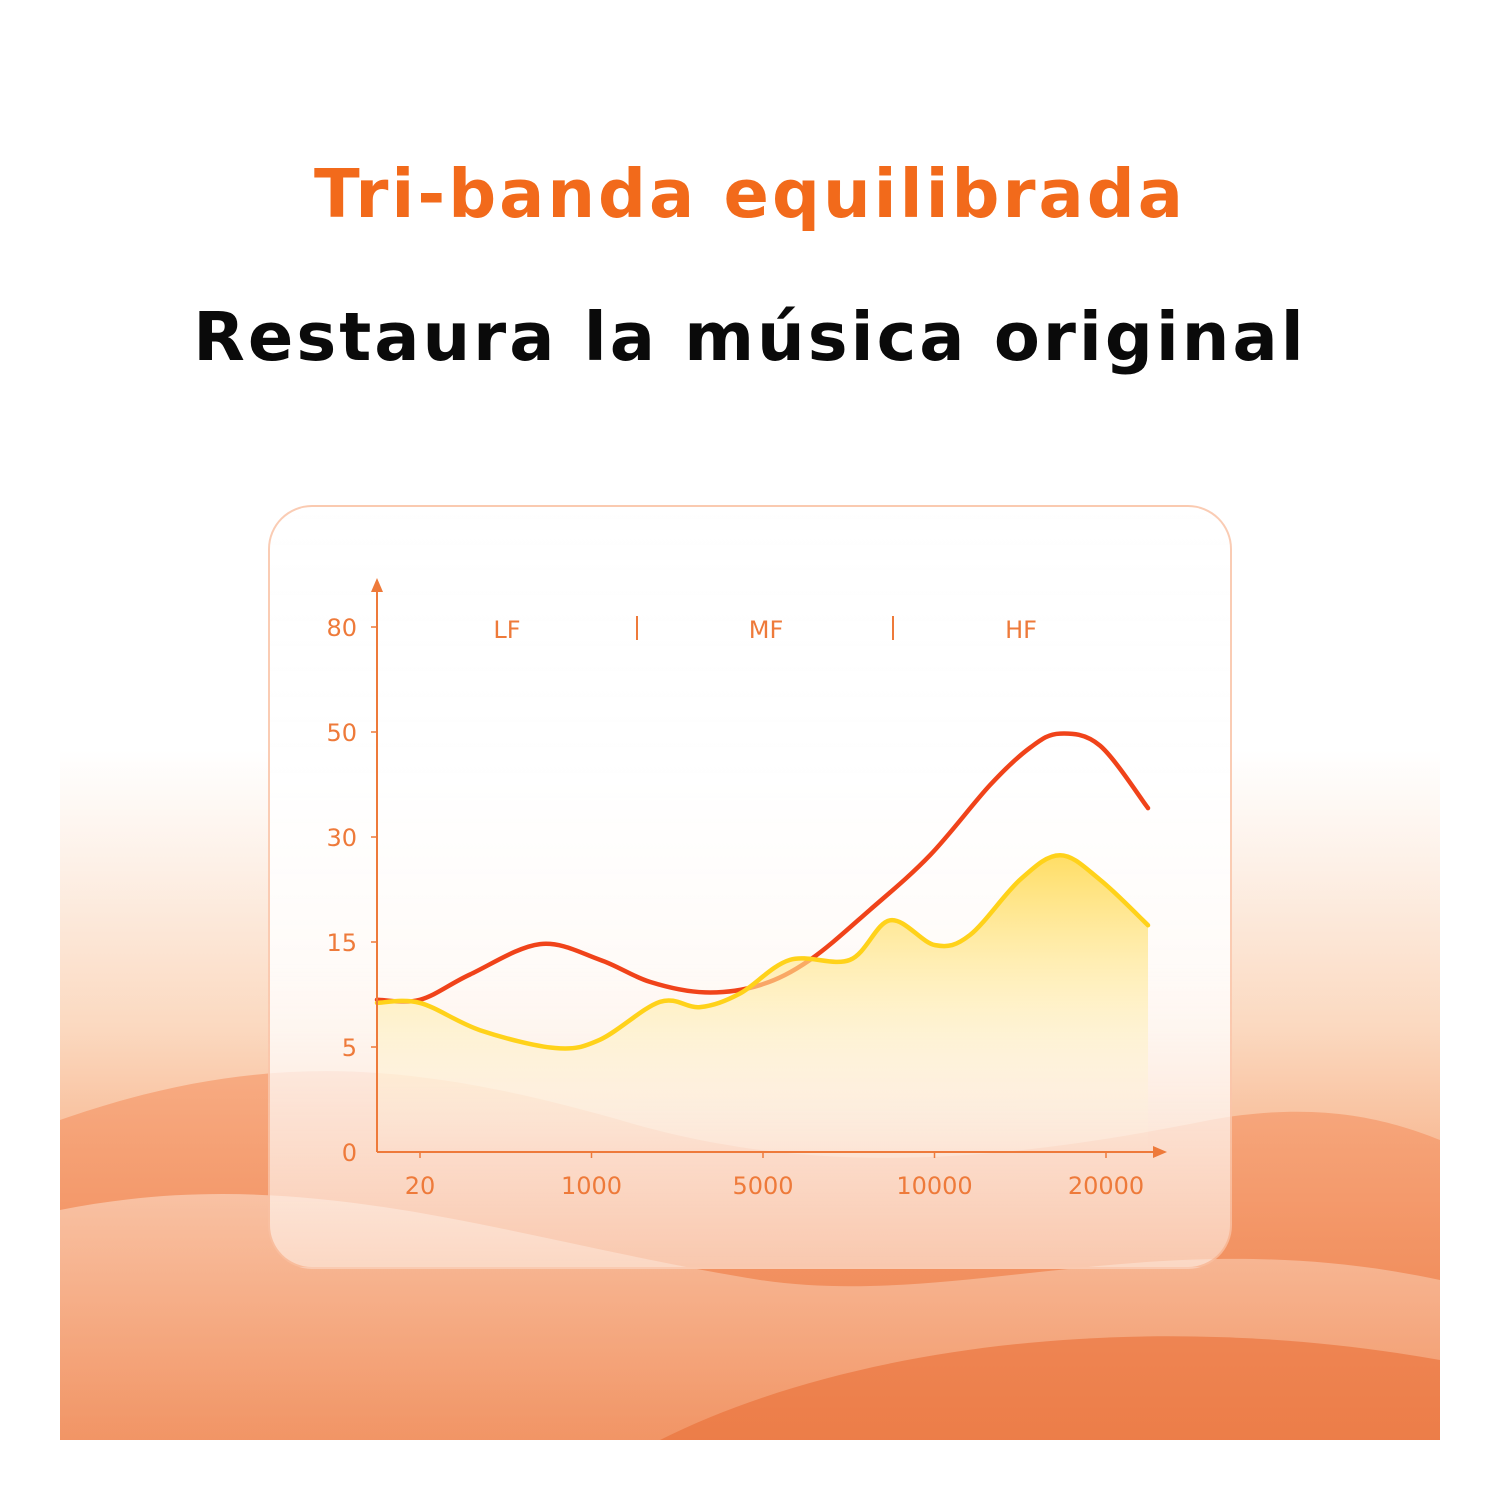  Describe the element at coordinates (934, 1186) in the screenshot. I see `x-tick-label: 10000` at that location.